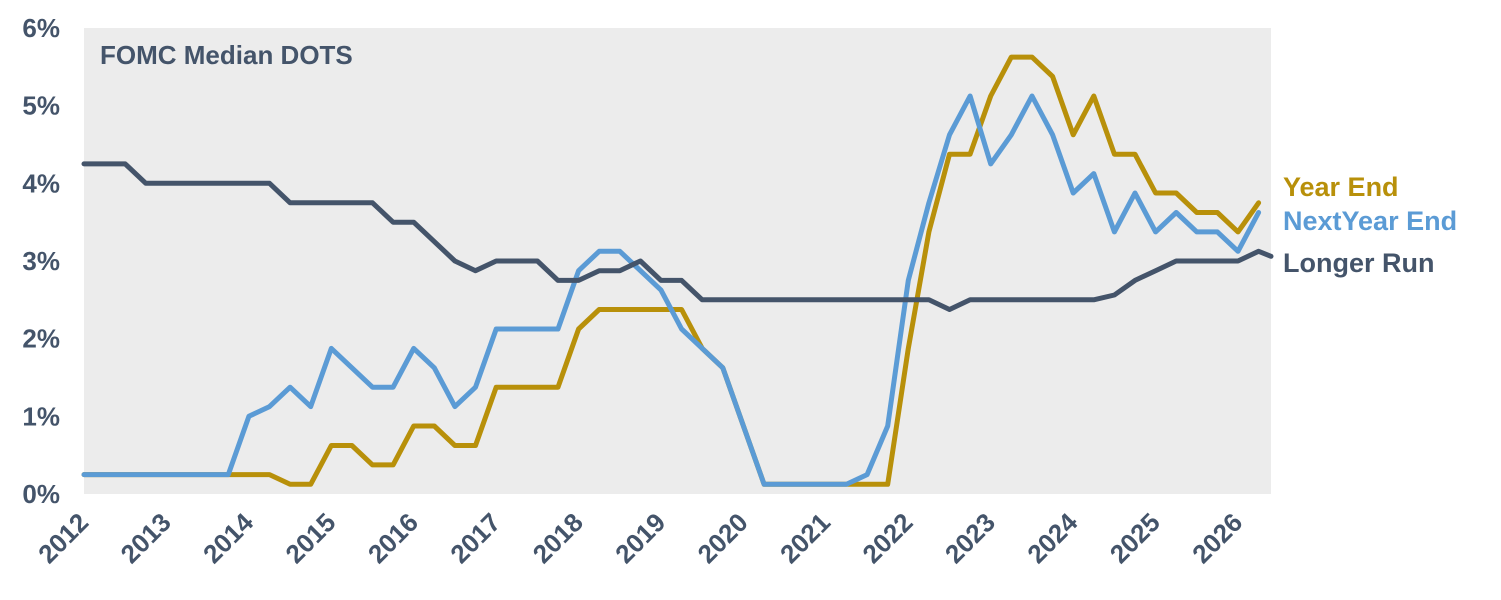 The height and width of the screenshot is (600, 1501). What do you see at coordinates (310, 538) in the screenshot?
I see `x-tick-label: 2015` at bounding box center [310, 538].